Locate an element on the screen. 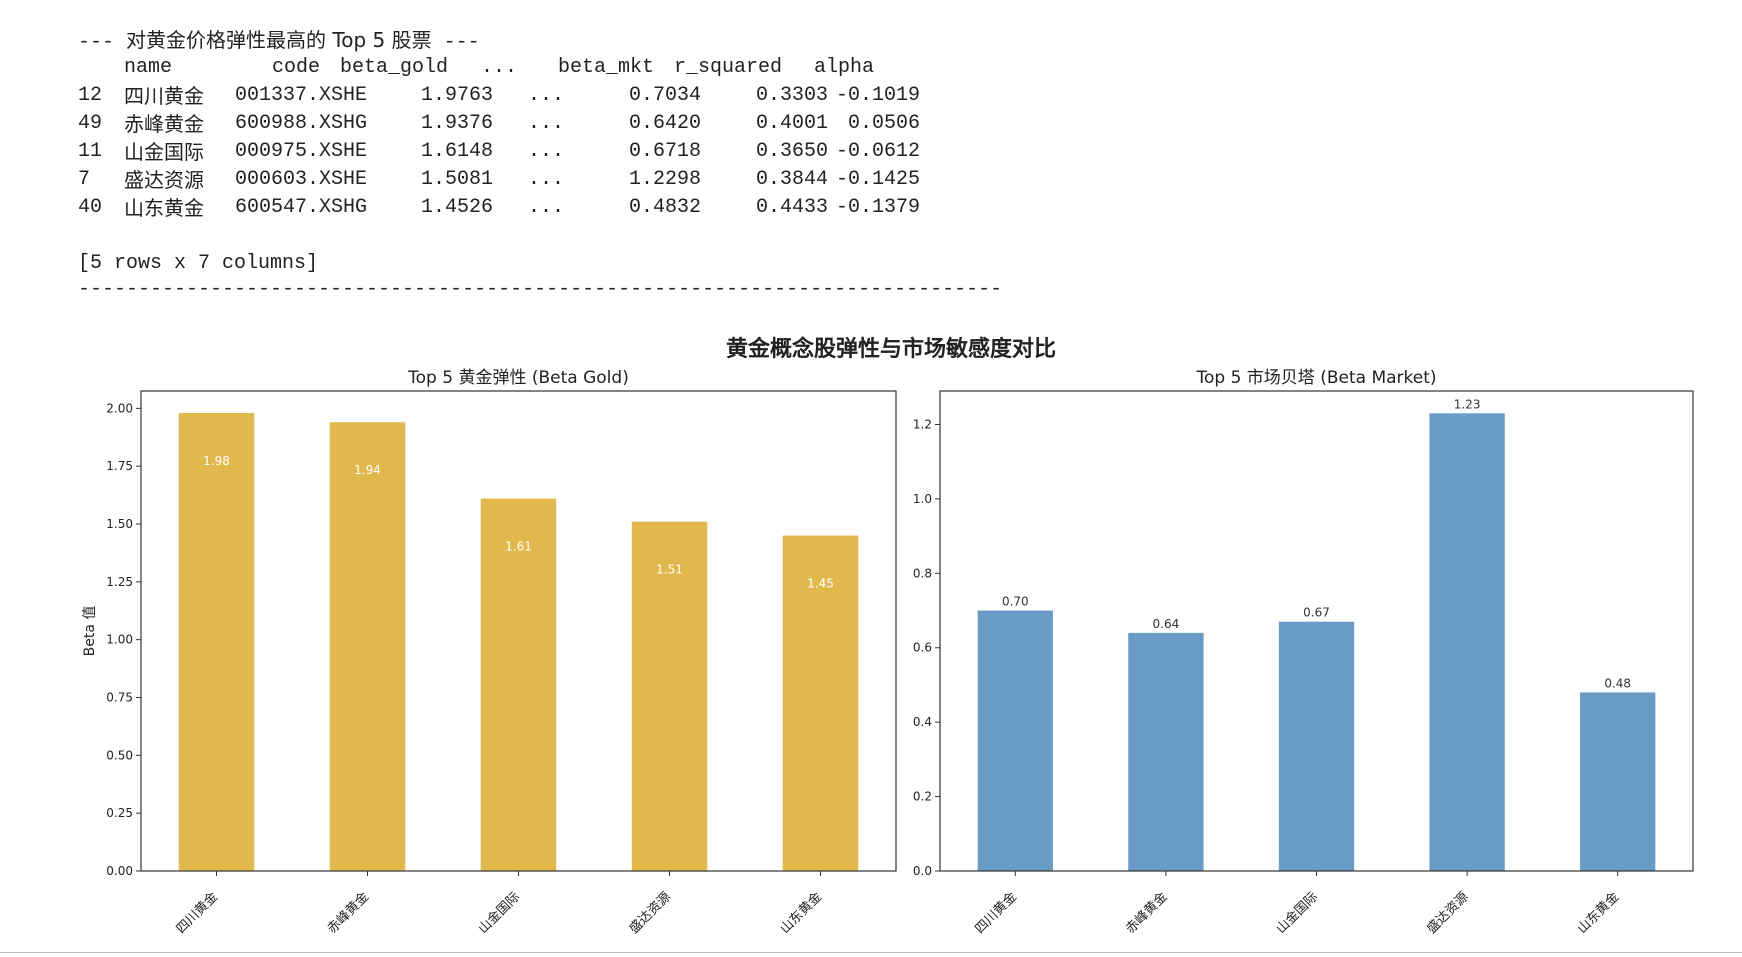  bar-data-label: 0.48 is located at coordinates (1617, 683).